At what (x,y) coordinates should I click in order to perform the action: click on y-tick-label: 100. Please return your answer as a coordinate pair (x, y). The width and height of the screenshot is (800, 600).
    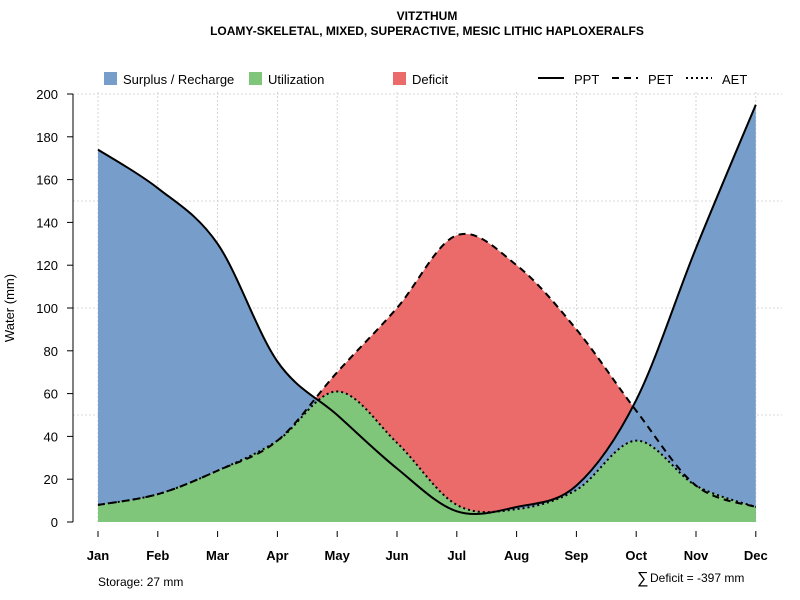
    Looking at the image, I should click on (47, 308).